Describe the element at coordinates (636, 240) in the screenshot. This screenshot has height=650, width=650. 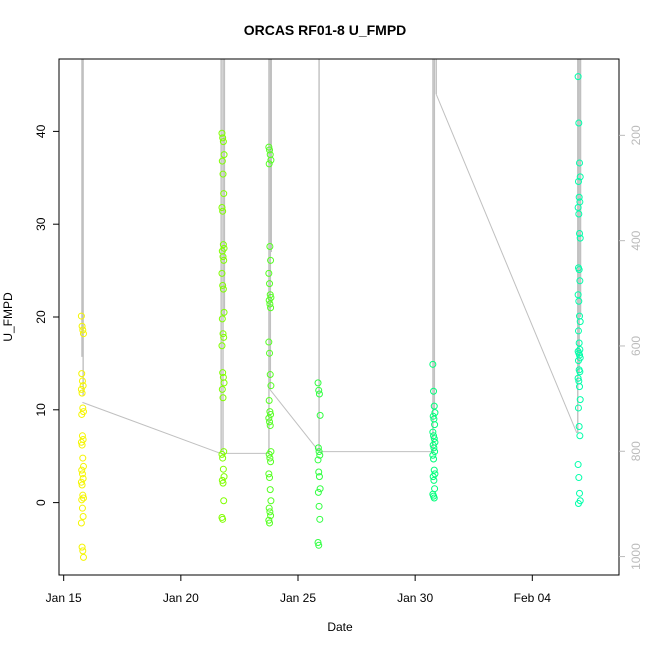
I see `right-axis-tick-label: 400` at that location.